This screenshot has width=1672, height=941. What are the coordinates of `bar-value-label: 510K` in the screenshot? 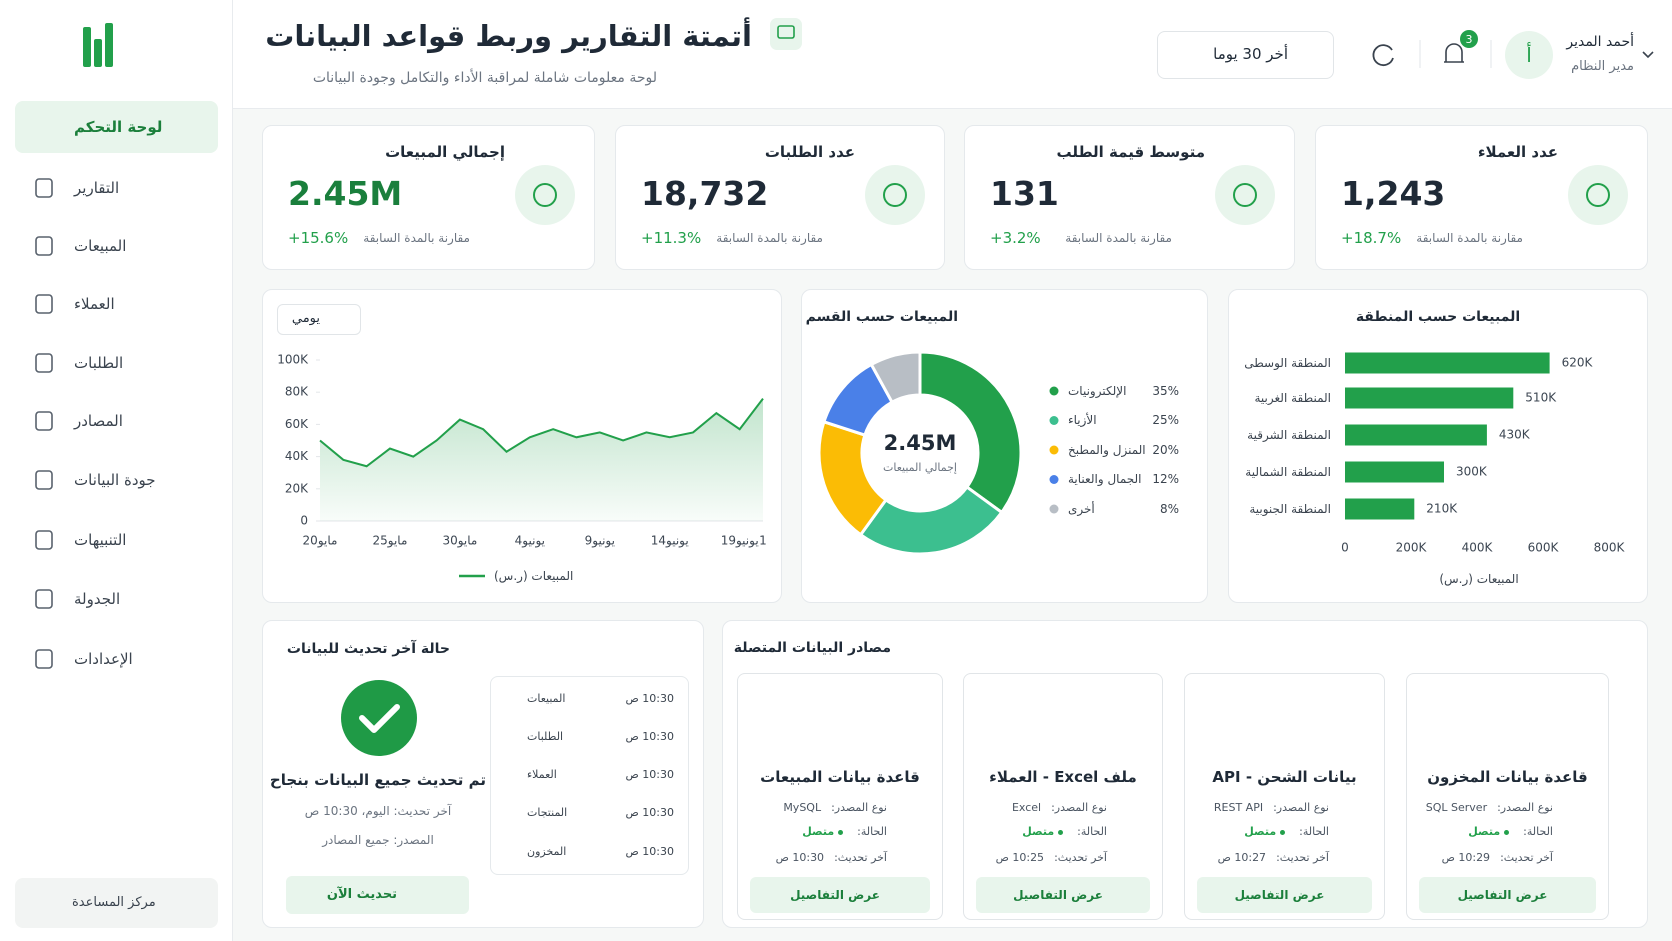 It's located at (1541, 398).